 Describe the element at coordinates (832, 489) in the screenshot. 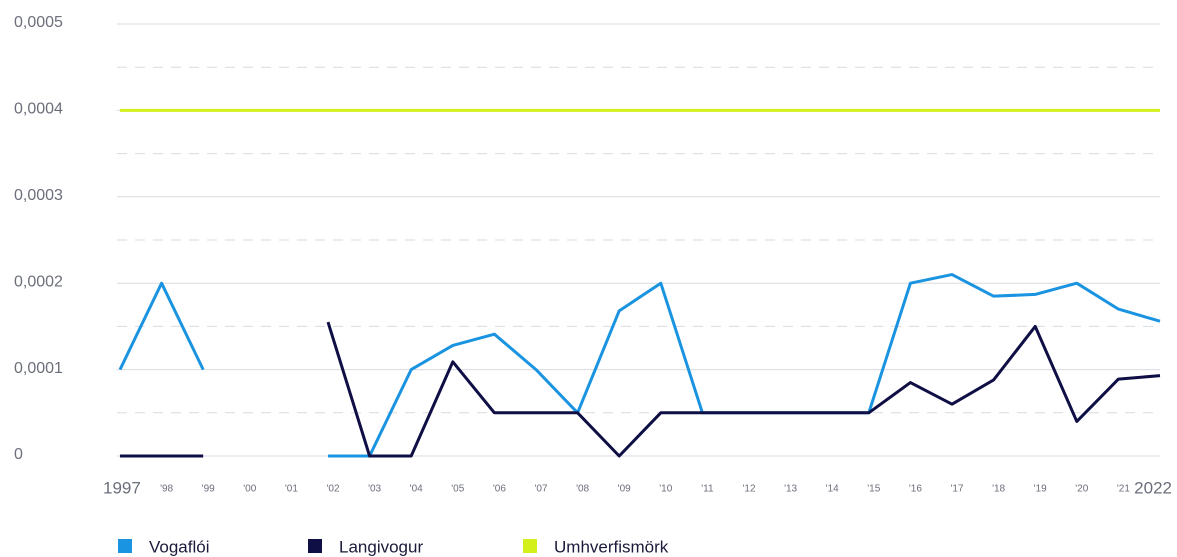

I see `x-tick-label: '14` at that location.